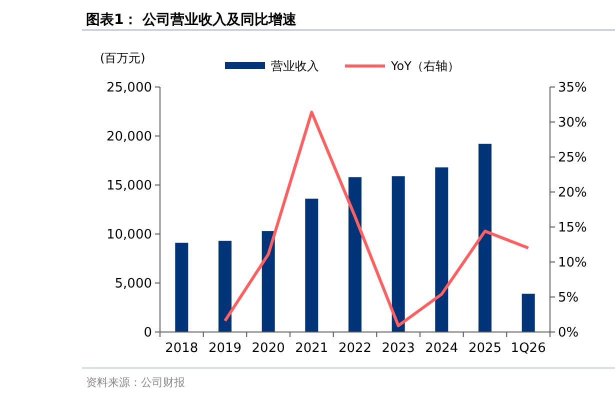 Image resolution: width=615 pixels, height=403 pixels. I want to click on y2-tick-label: 30%, so click(572, 123).